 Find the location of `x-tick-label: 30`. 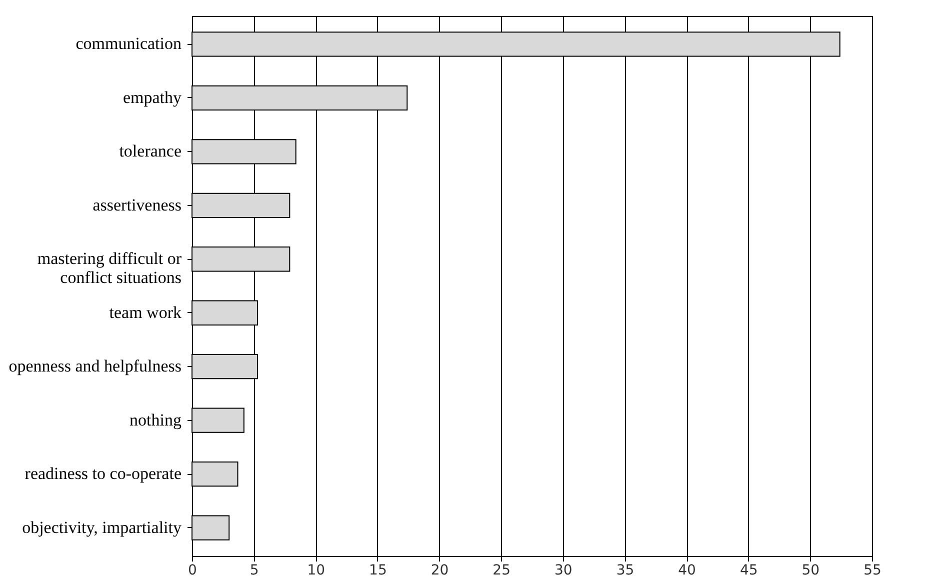

x-tick-label: 30 is located at coordinates (563, 570).